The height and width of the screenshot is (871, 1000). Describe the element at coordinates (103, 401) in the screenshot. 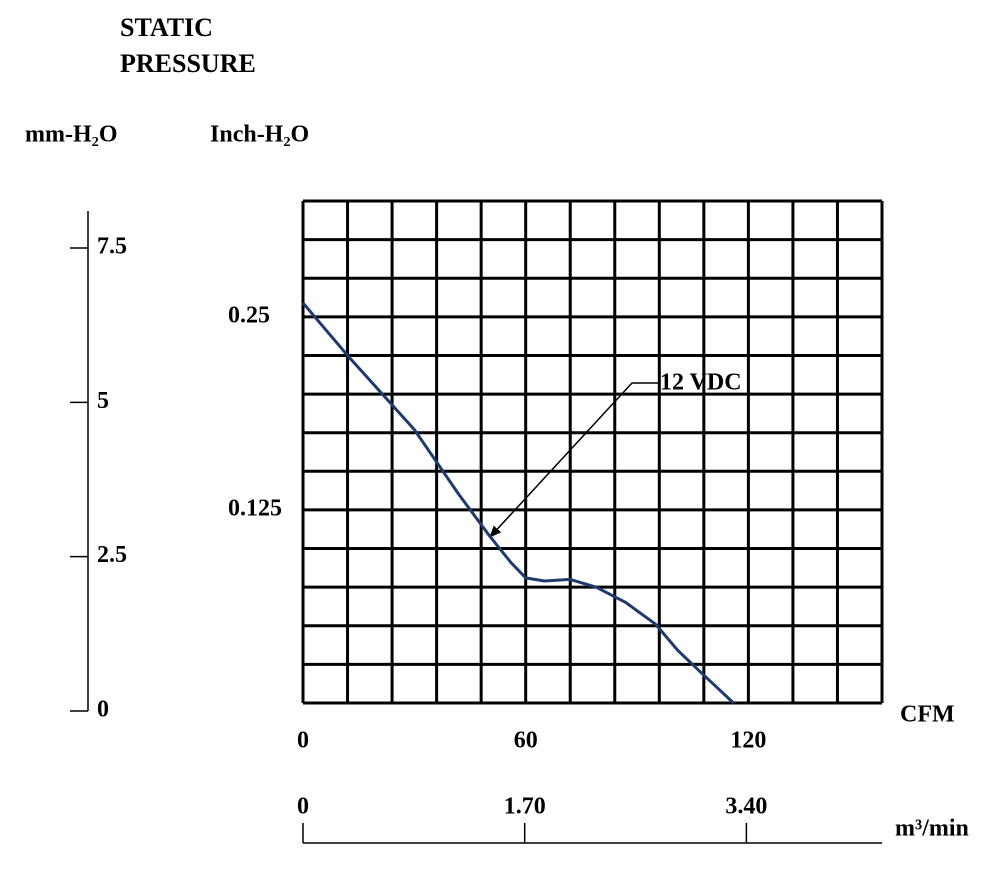

I see `y2-tick-label: 5` at that location.